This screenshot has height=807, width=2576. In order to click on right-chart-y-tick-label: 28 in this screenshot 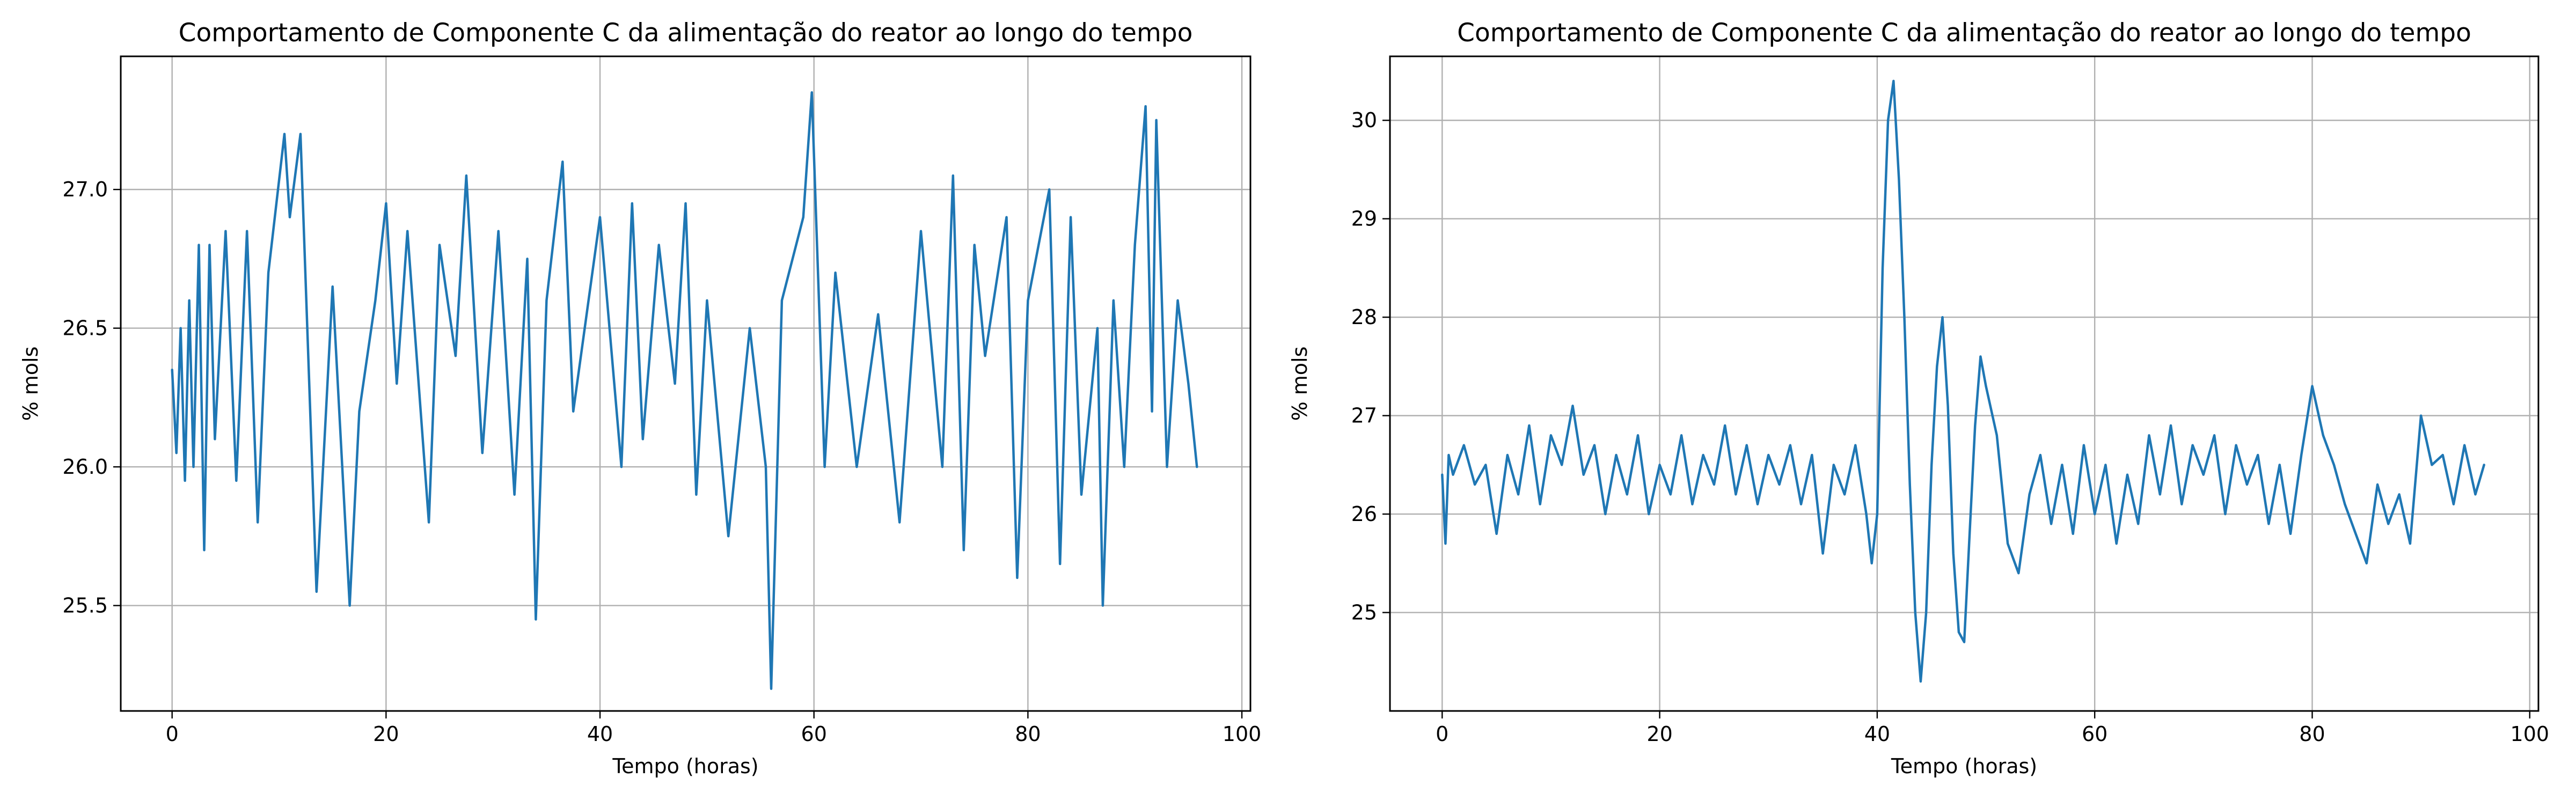, I will do `click(1364, 317)`.